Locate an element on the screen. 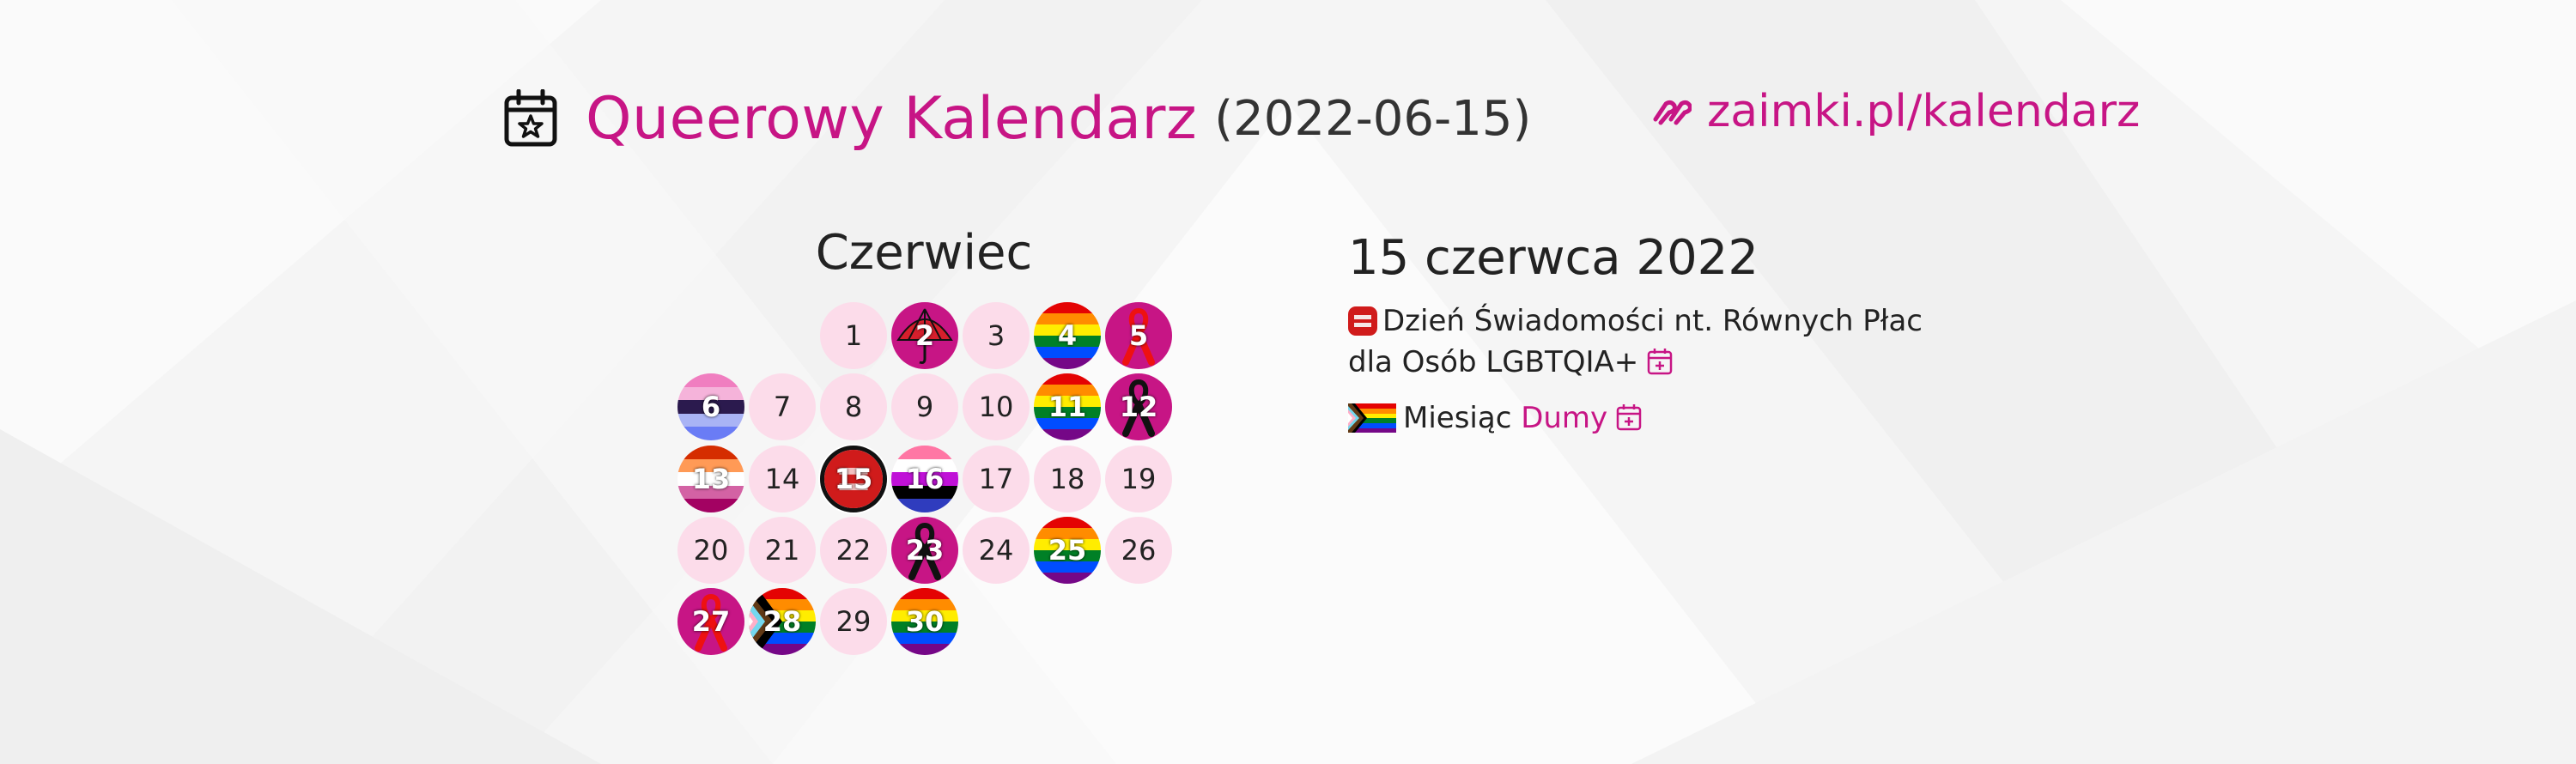 The image size is (2576, 764). calendar-day-number: 16 is located at coordinates (925, 479).